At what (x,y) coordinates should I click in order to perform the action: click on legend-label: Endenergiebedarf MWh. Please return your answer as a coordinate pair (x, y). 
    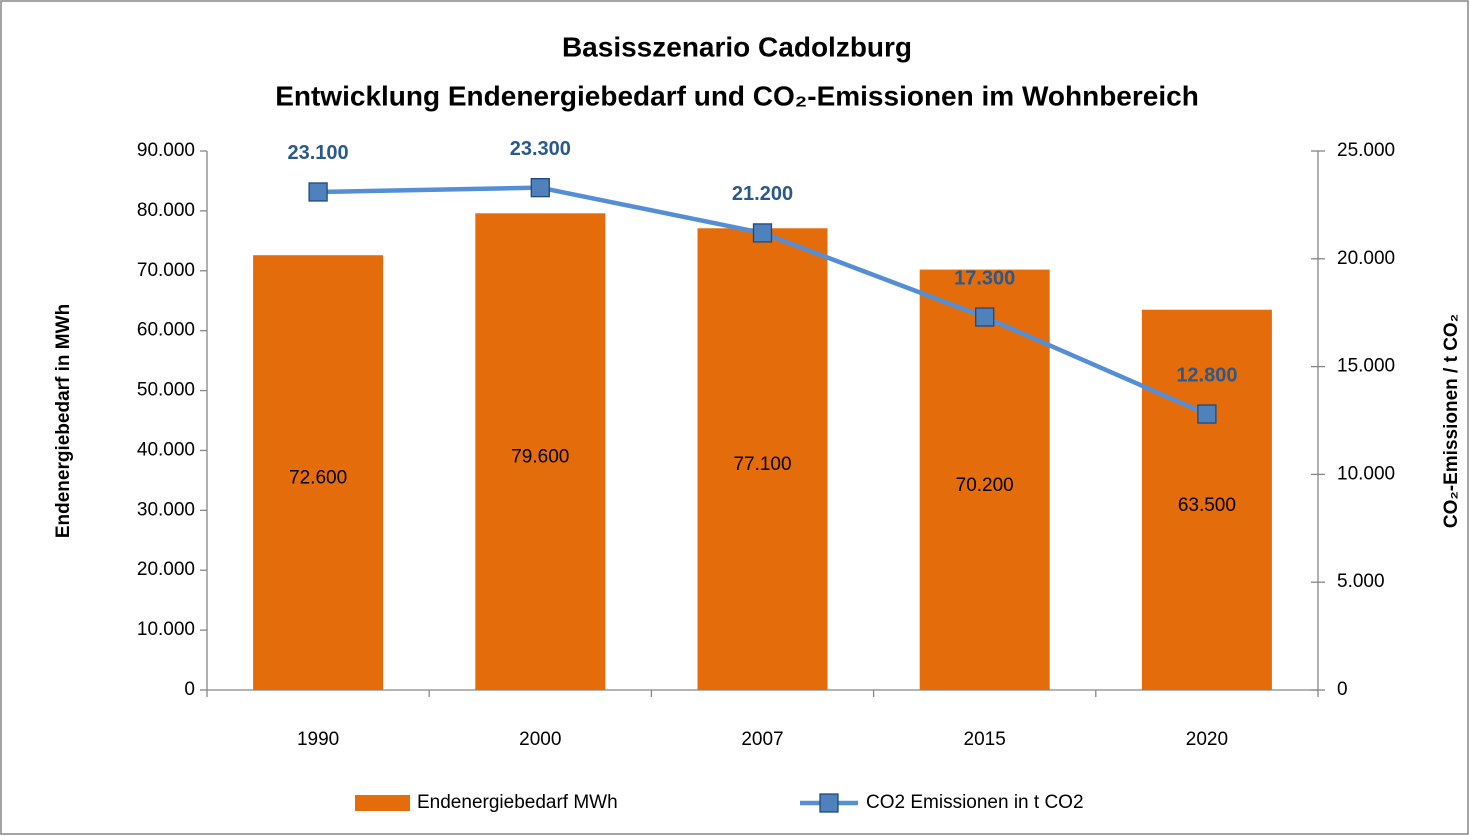
    Looking at the image, I should click on (517, 802).